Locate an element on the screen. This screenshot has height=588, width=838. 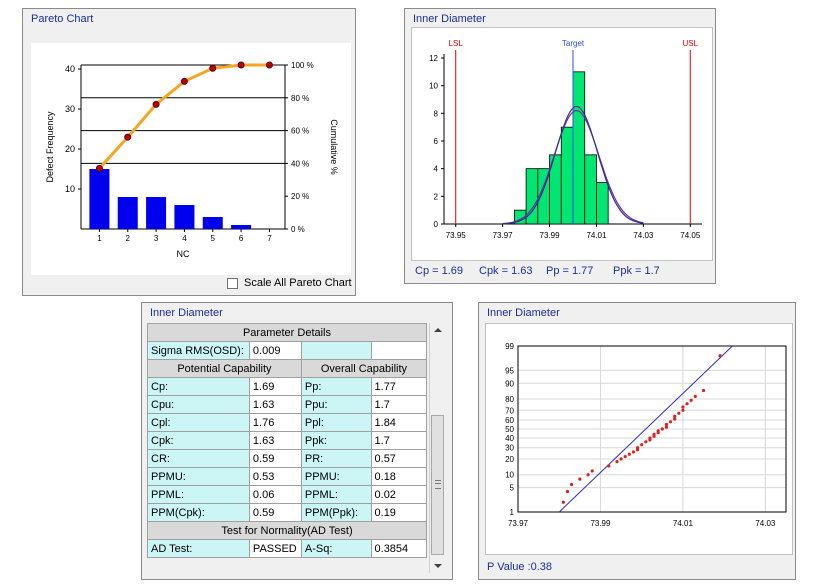
hist-y-tick-label: 6 is located at coordinates (436, 141).